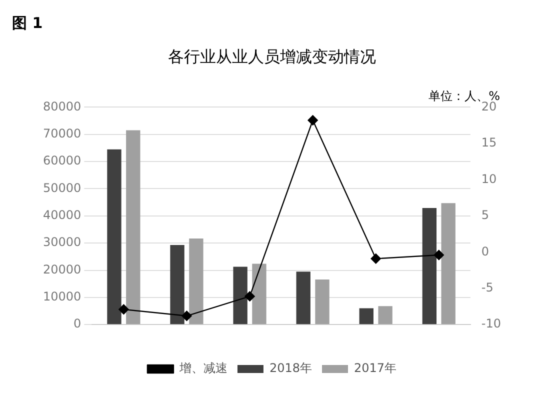 The height and width of the screenshot is (393, 544). Describe the element at coordinates (62, 297) in the screenshot. I see `y-tick-label: 10000` at that location.